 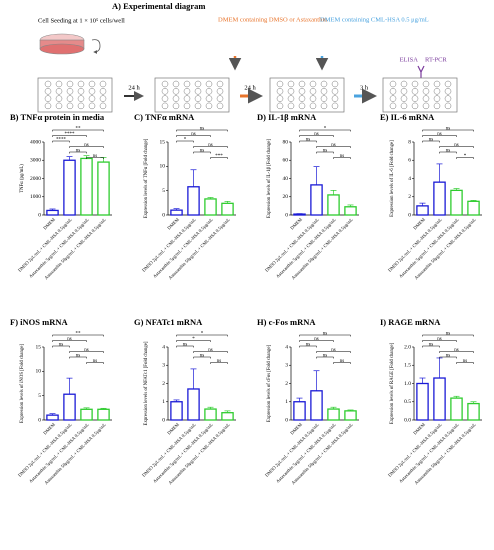 What do you see at coordinates (163, 142) in the screenshot?
I see `y-tick-label: 15` at bounding box center [163, 142].